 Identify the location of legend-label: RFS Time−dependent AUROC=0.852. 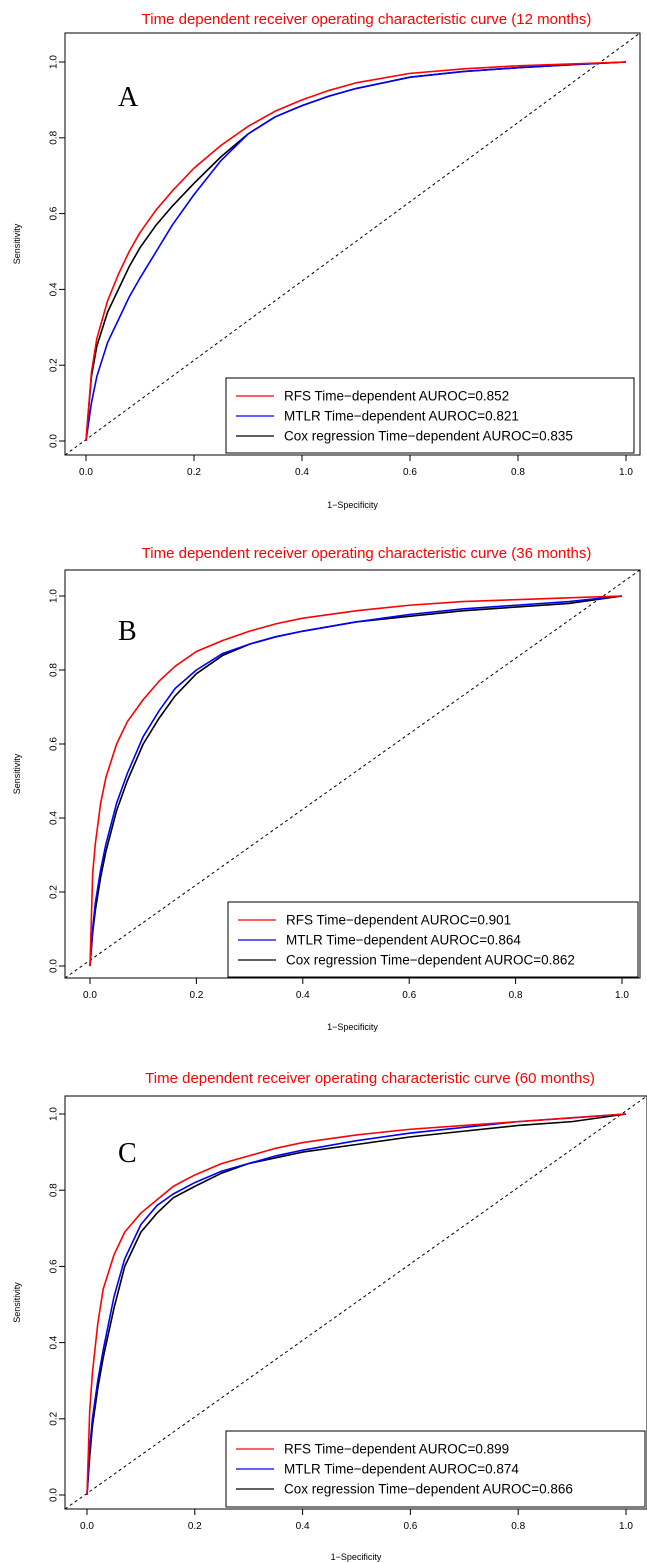
(396, 396).